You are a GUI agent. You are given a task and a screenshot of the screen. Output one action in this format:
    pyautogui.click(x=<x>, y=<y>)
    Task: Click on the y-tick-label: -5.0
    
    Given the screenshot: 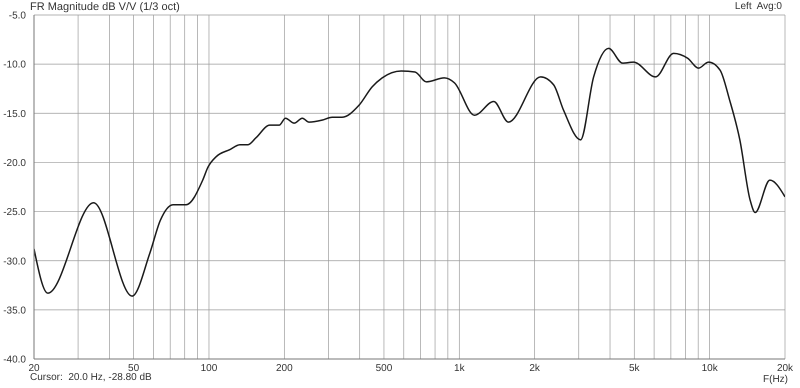 What is the action you would take?
    pyautogui.click(x=17, y=16)
    